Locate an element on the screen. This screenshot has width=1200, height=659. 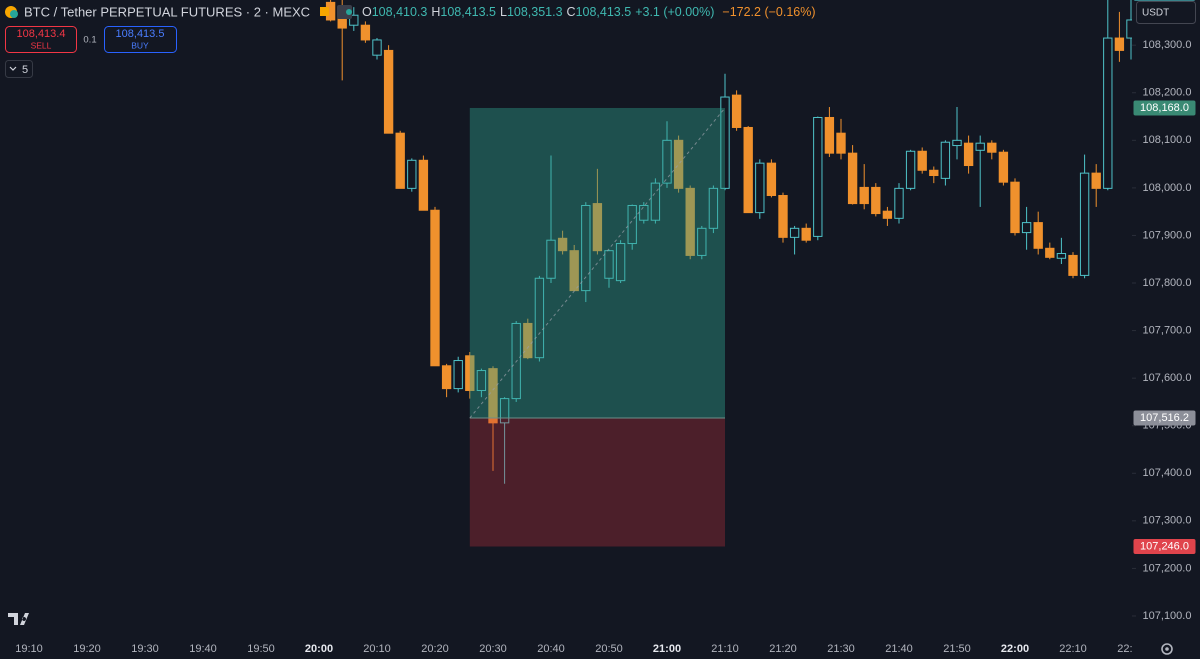
y-tick-label: 107,100.0 is located at coordinates (1167, 616).